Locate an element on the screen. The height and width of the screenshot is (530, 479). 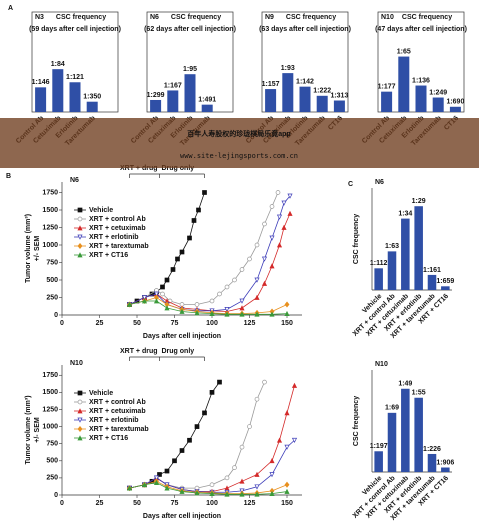
value-label: 1:63 is located at coordinates (392, 246).